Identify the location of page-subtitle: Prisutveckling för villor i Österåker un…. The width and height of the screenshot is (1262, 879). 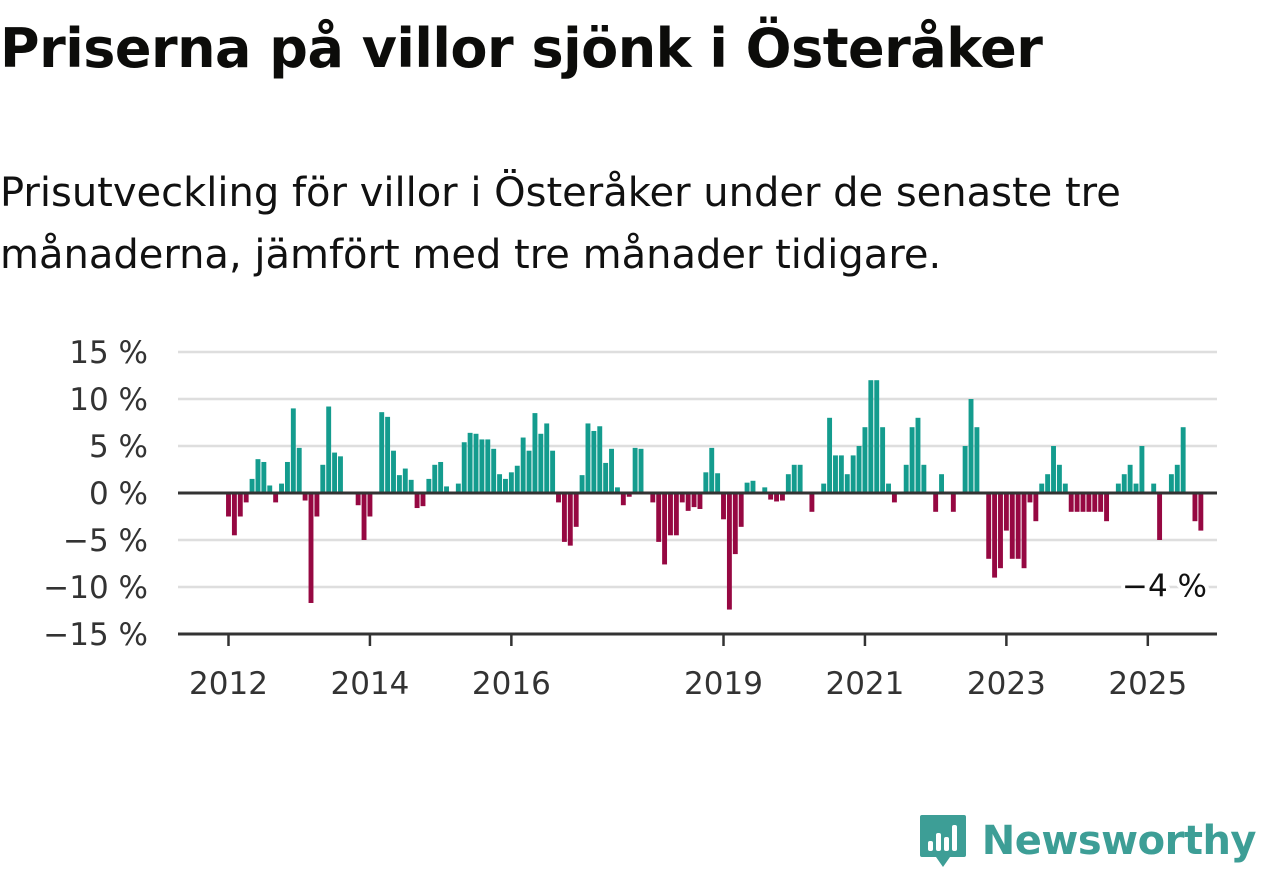
(560, 224).